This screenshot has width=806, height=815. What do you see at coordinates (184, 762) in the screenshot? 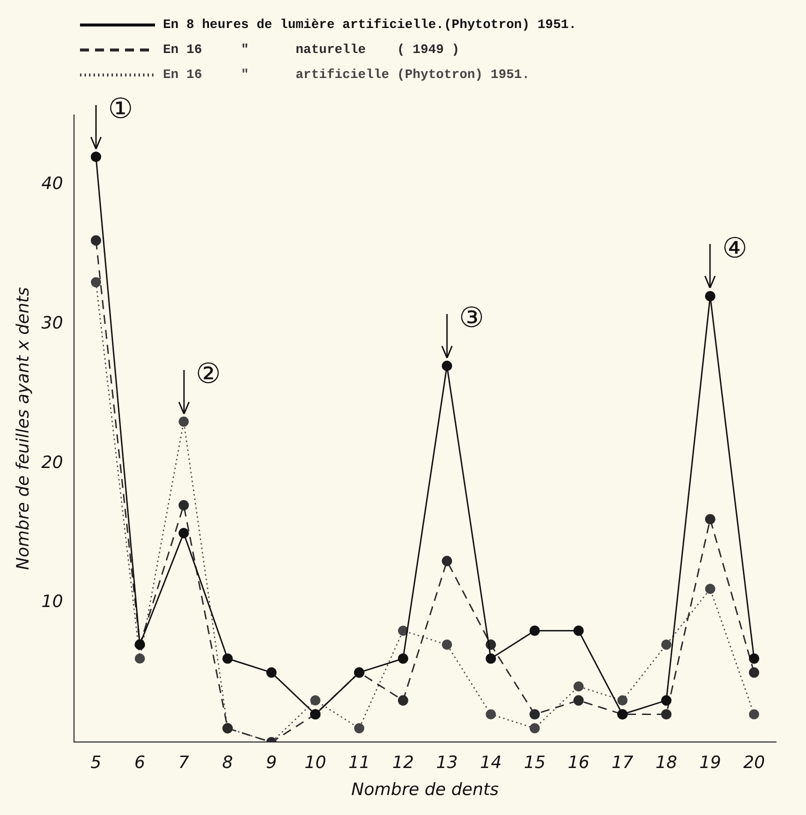
I see `x-tick-label: 7` at bounding box center [184, 762].